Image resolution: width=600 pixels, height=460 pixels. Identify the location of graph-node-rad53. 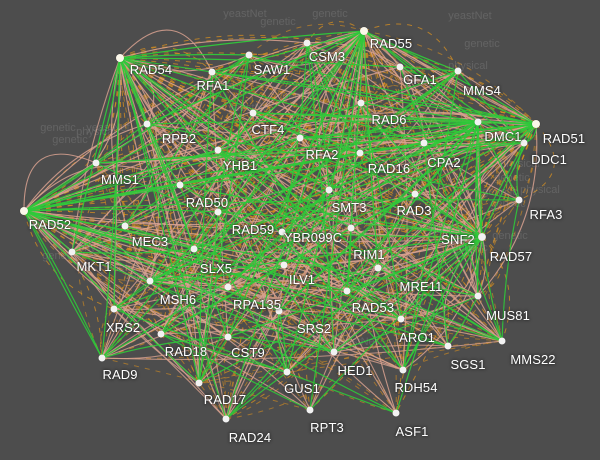
(347, 291).